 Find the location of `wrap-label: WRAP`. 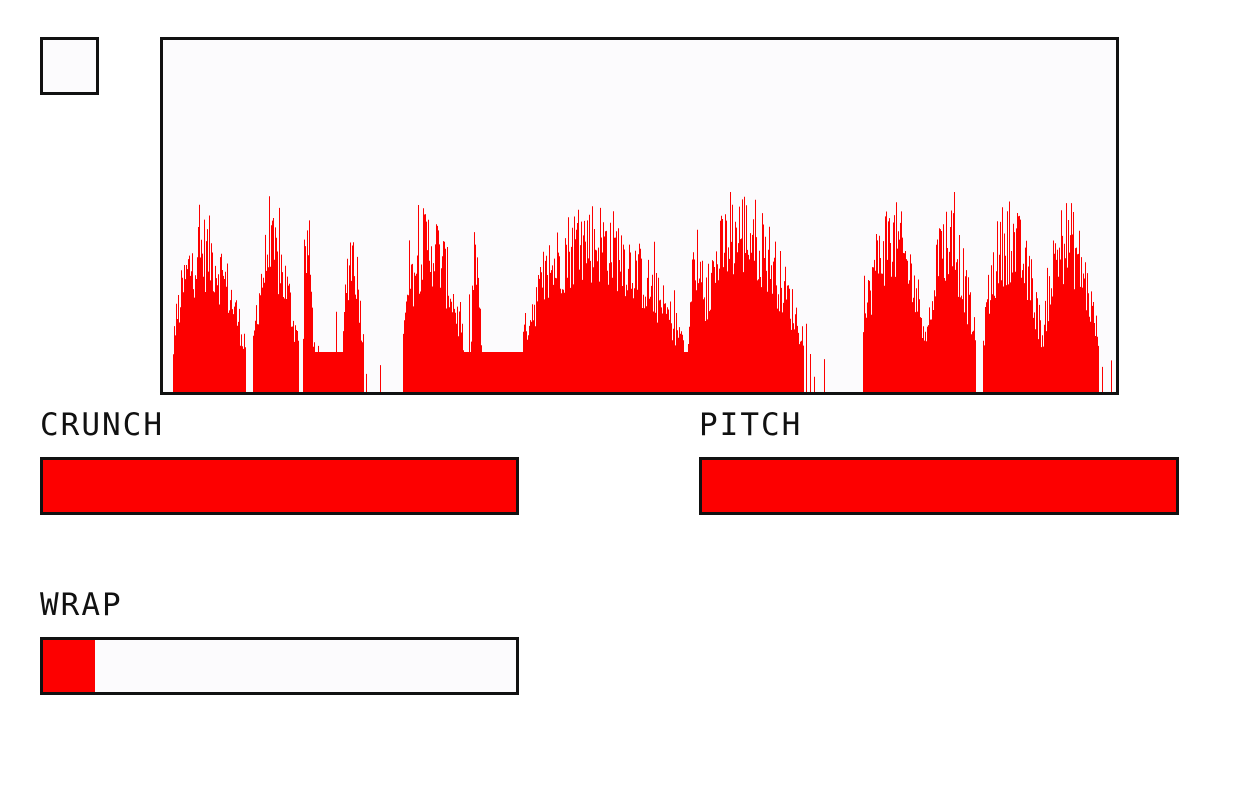

wrap-label: WRAP is located at coordinates (81, 605).